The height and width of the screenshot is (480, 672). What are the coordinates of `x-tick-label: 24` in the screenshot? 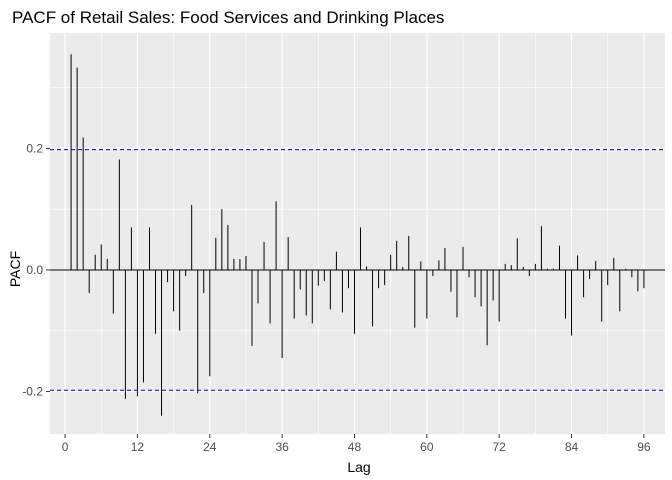 It's located at (210, 447).